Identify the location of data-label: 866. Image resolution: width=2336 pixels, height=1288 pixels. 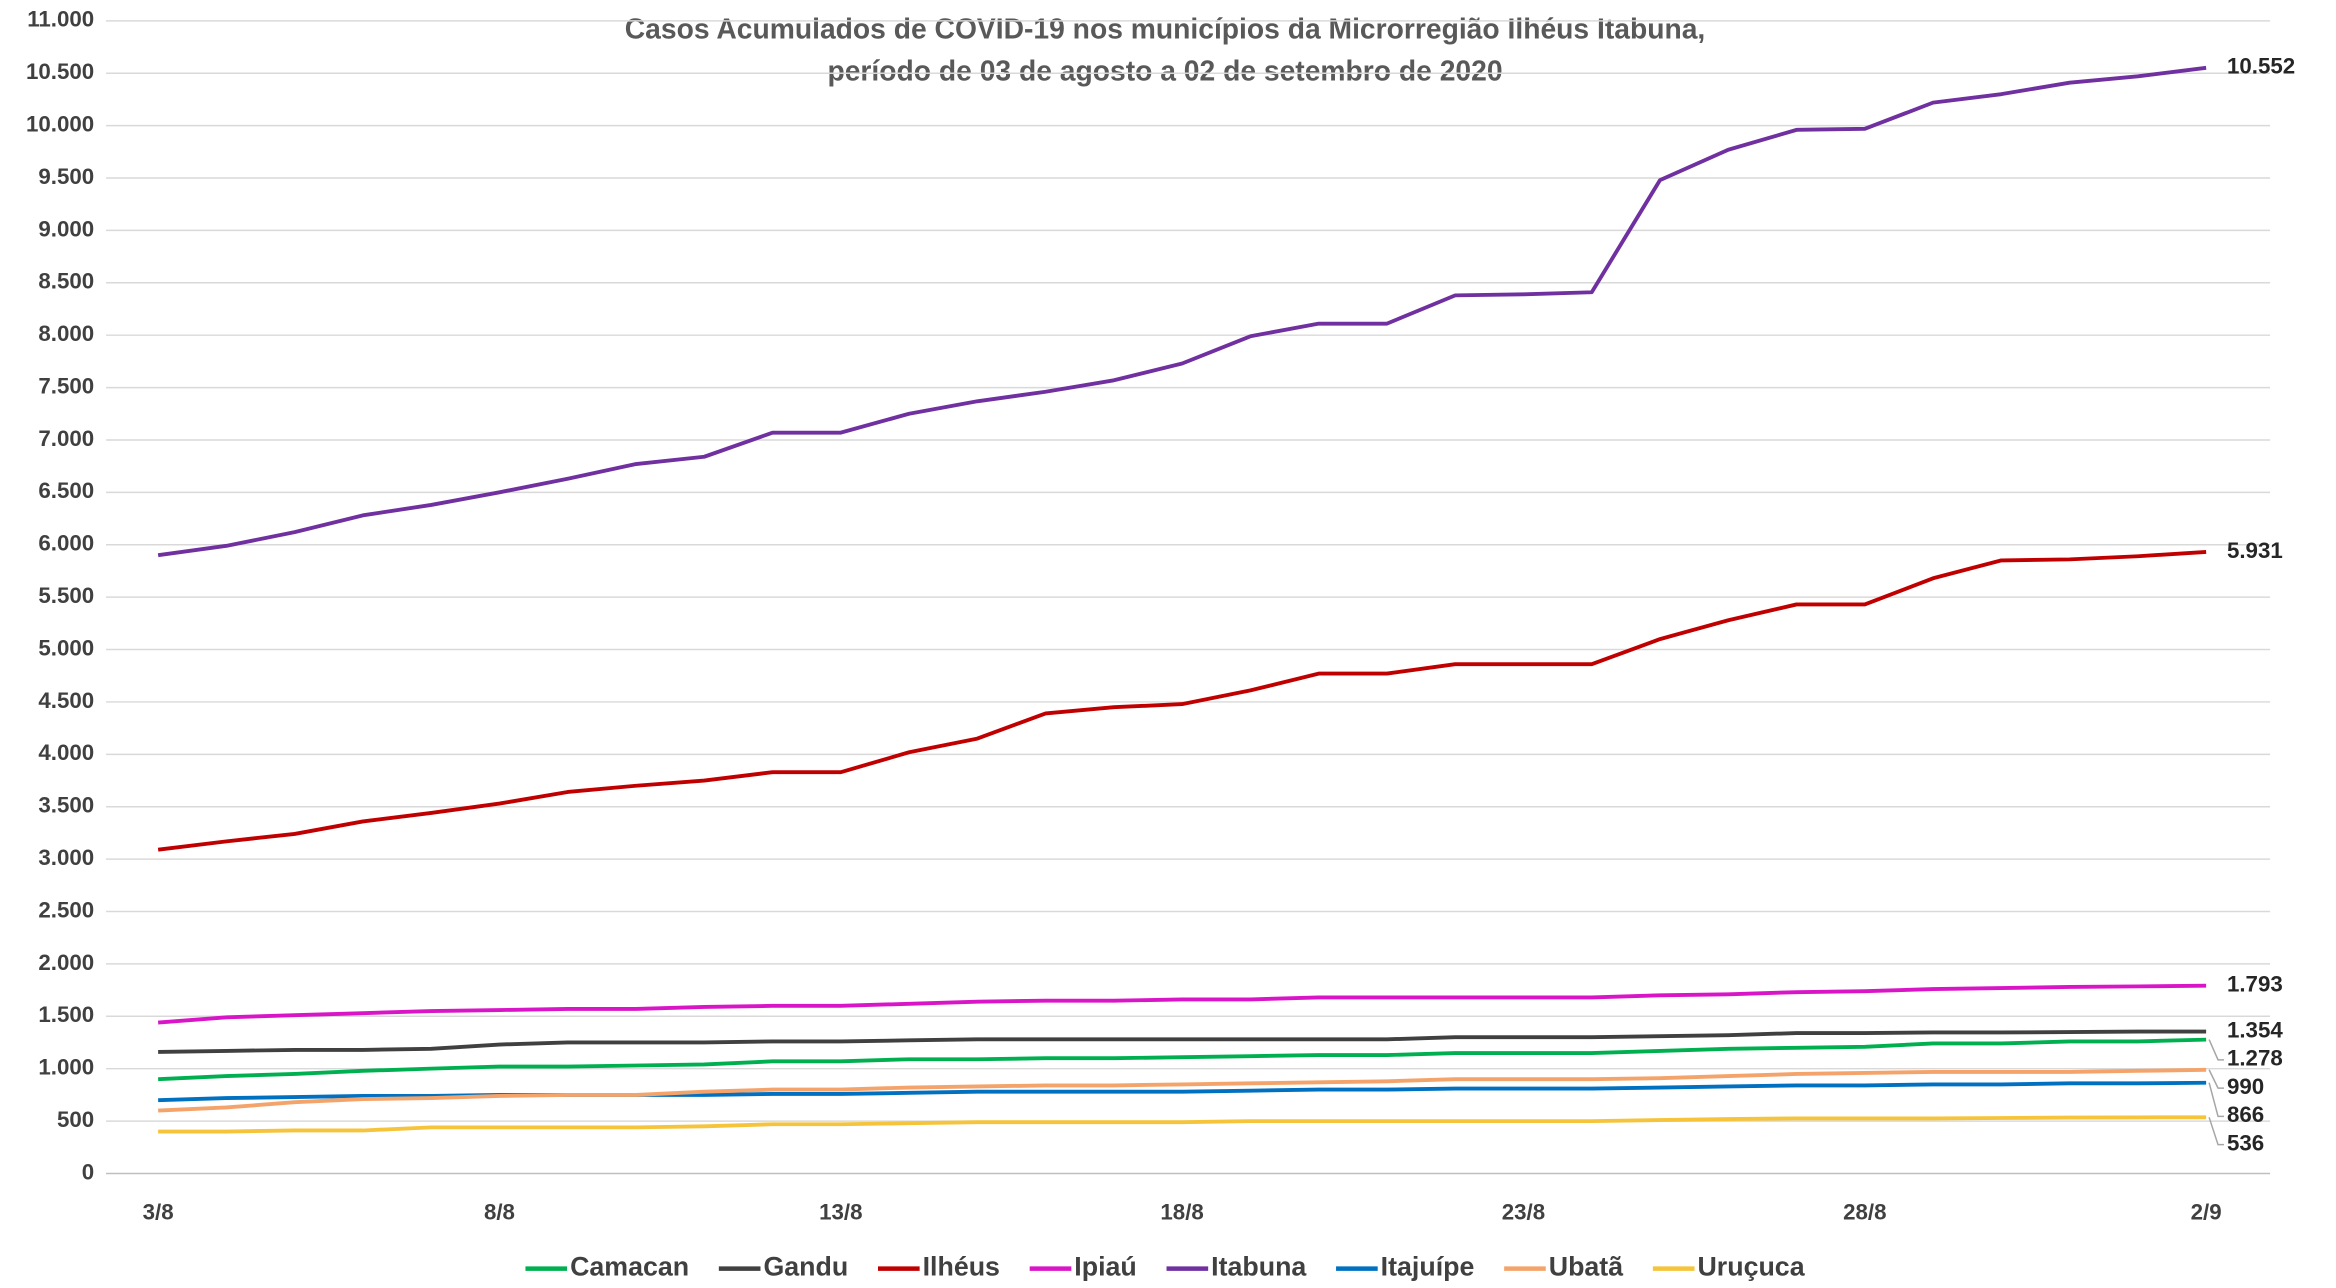
(2245, 1114).